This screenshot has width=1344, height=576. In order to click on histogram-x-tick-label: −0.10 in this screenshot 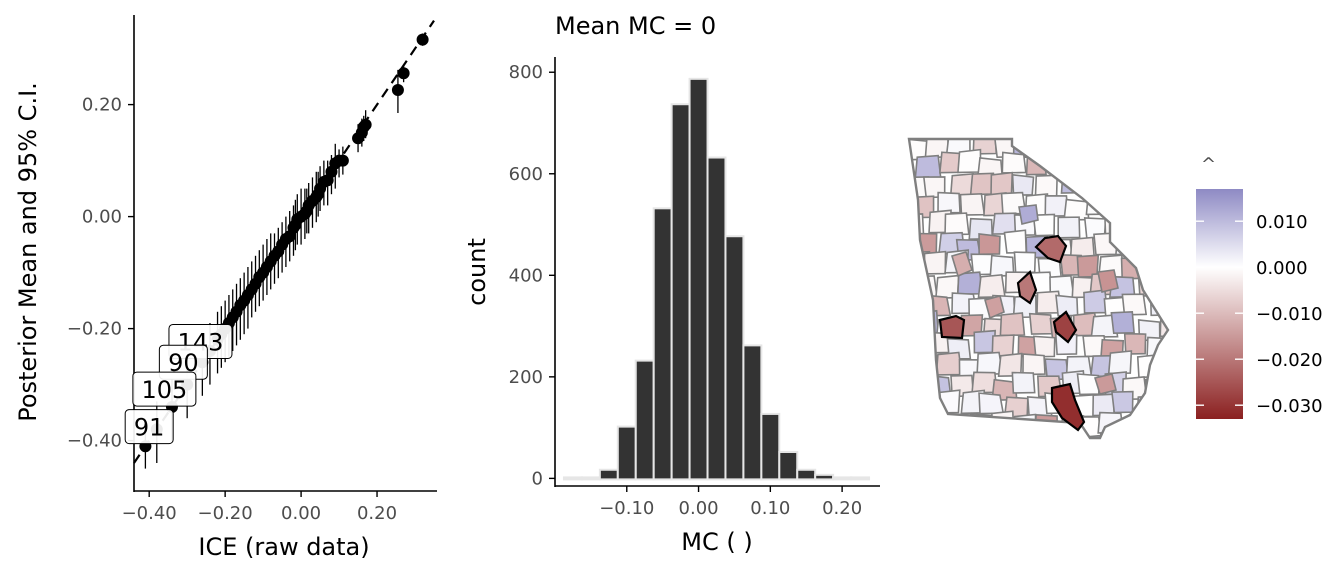, I will do `click(626, 508)`.